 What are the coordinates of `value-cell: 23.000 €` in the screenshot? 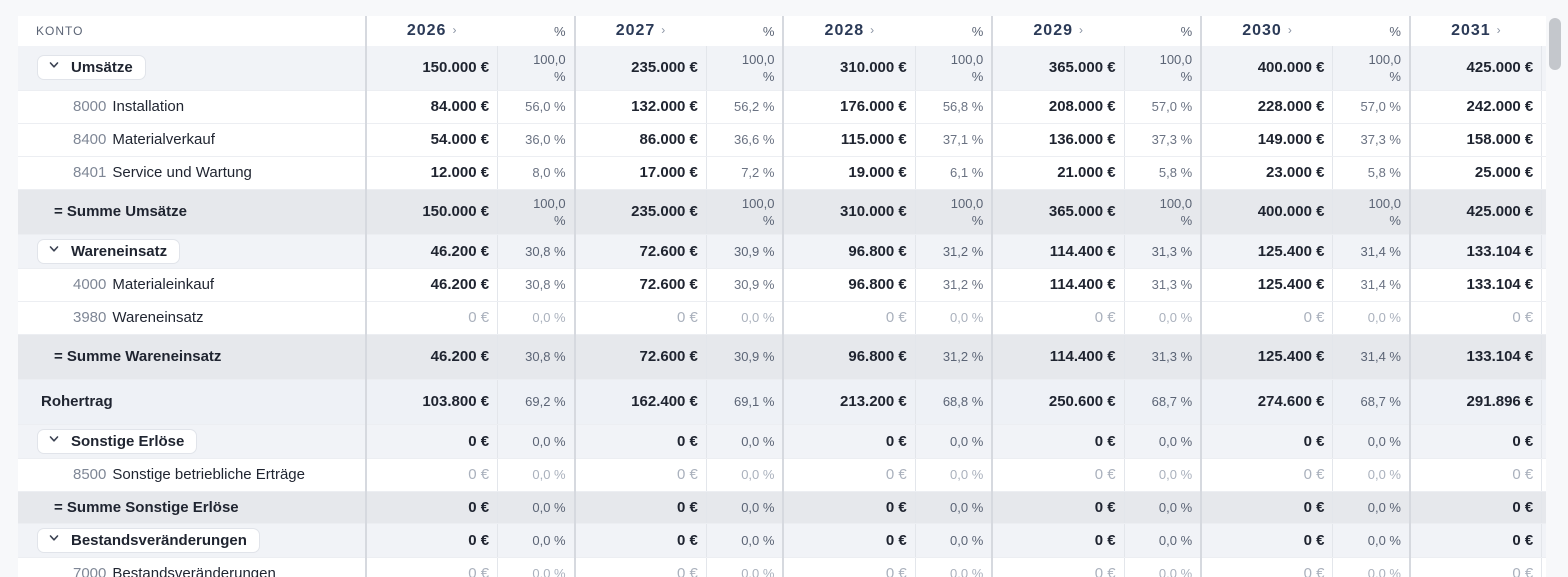 It's located at (1267, 173).